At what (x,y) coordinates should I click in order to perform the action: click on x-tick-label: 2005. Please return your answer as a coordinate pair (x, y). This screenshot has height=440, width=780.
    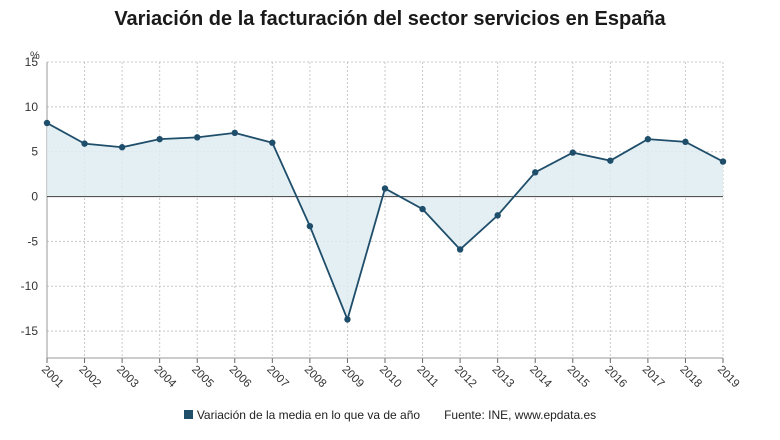
    Looking at the image, I should click on (202, 377).